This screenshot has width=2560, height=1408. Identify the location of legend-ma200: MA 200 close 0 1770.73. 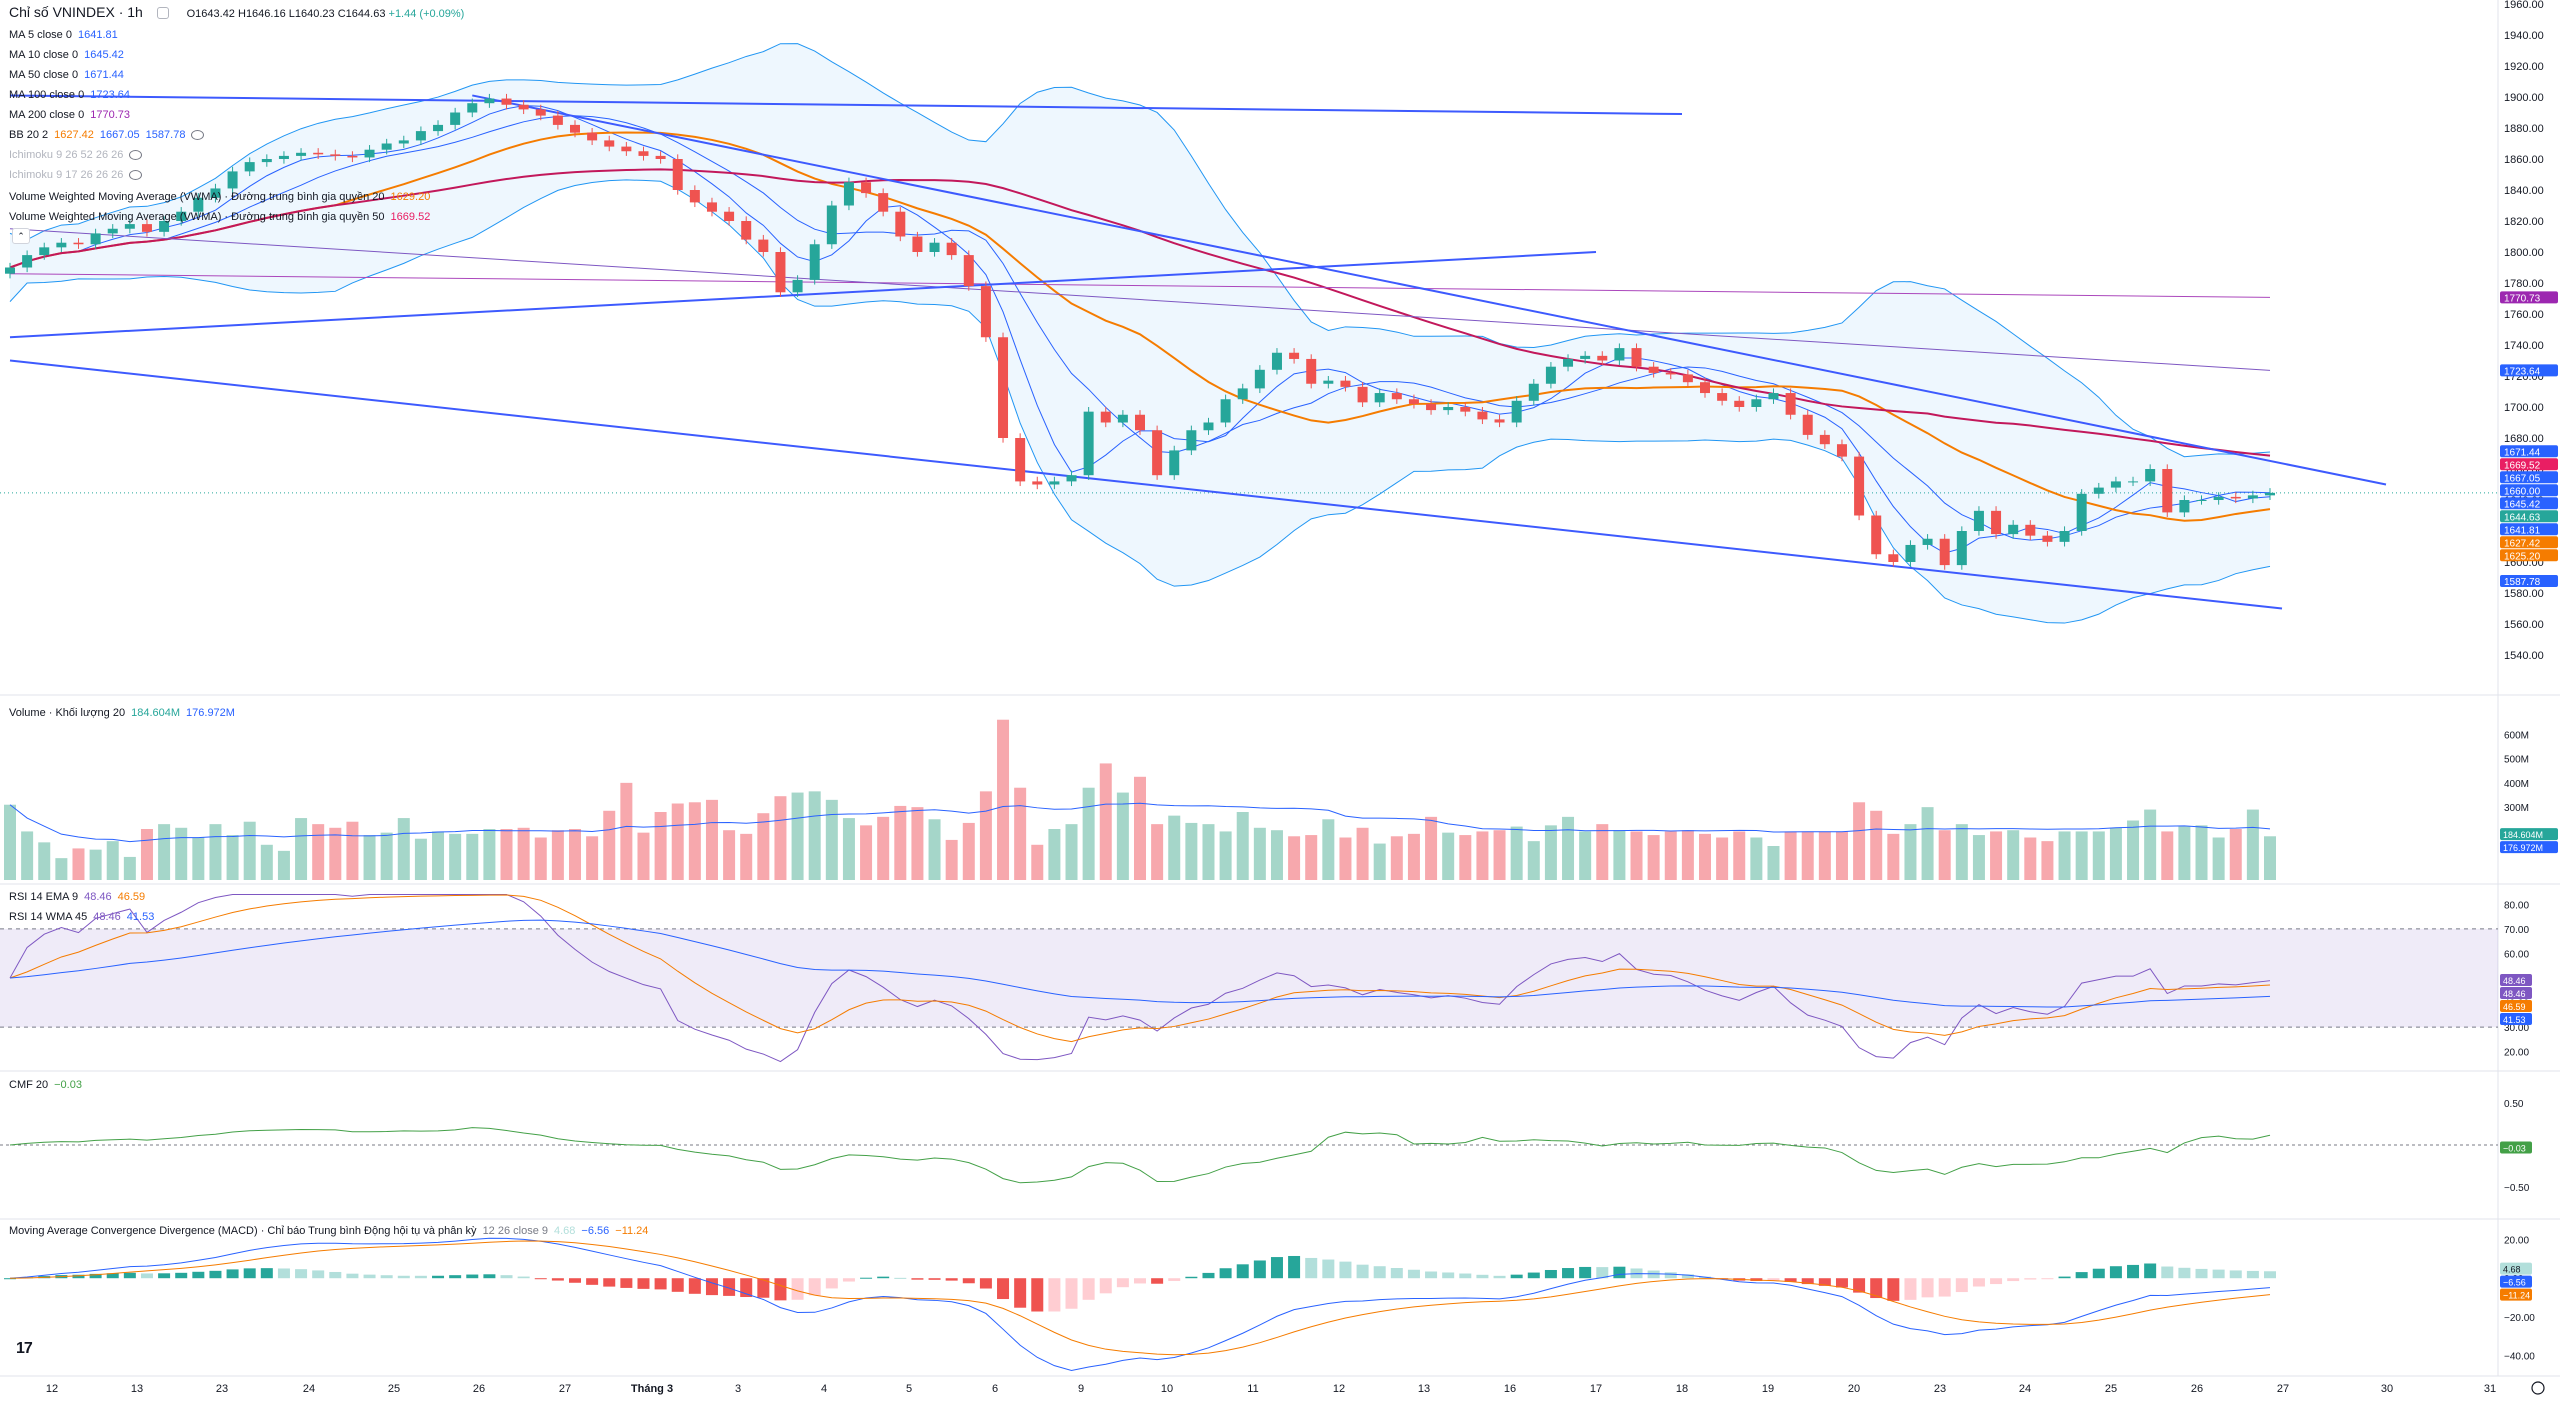
(69, 115).